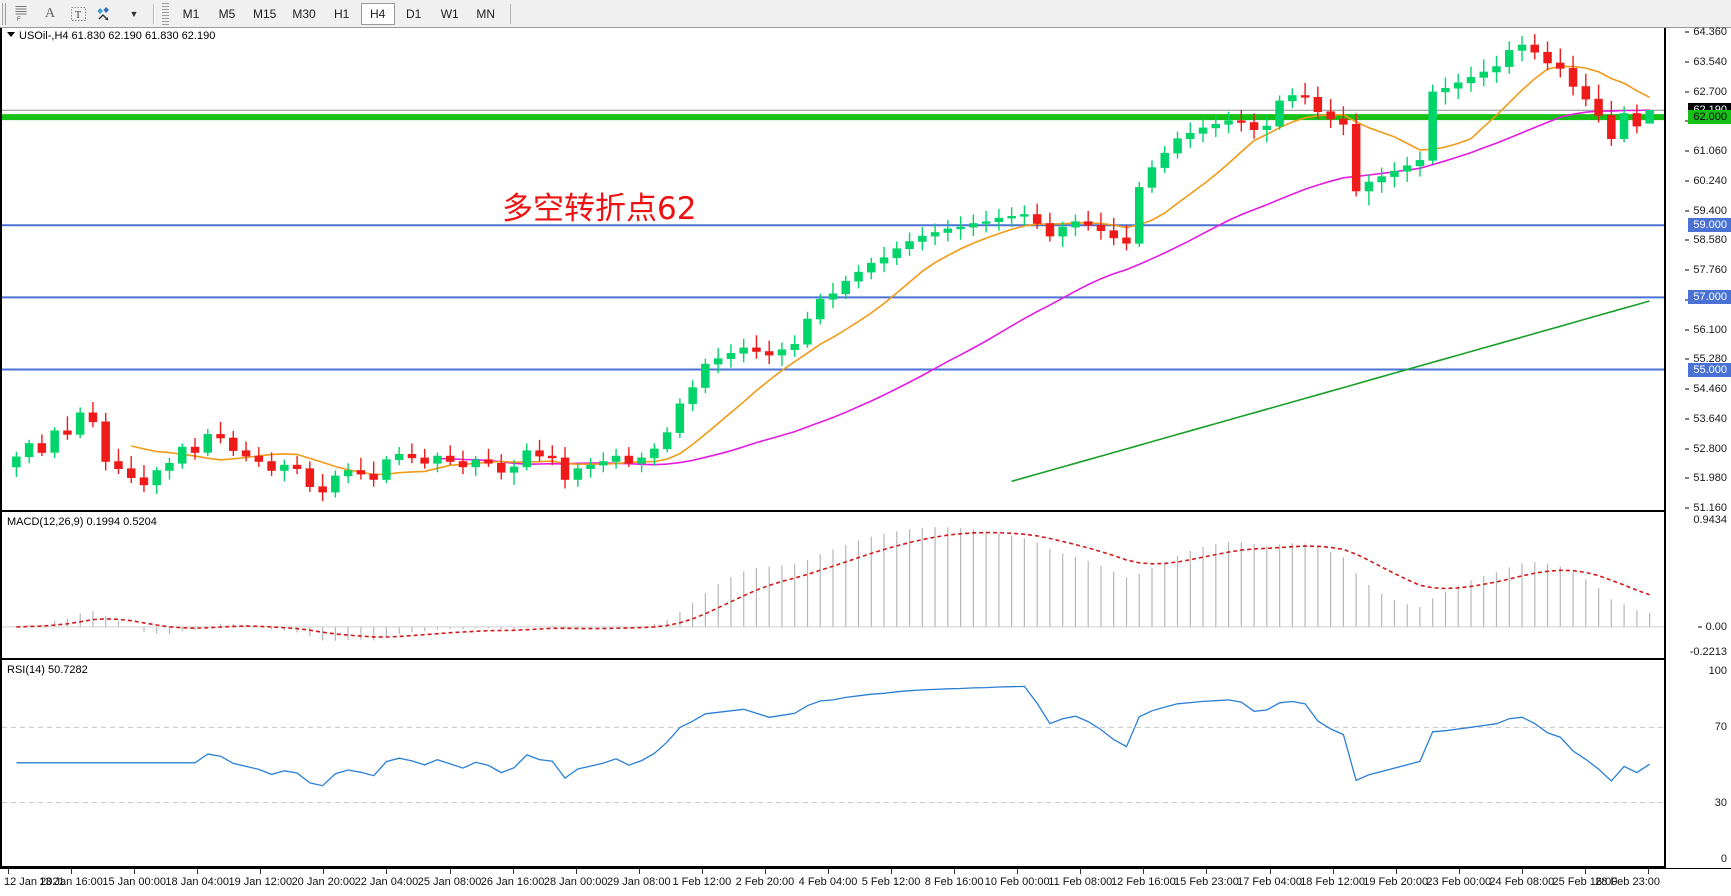  Describe the element at coordinates (11, 34) in the screenshot. I see `collapse-caret-icon` at that location.